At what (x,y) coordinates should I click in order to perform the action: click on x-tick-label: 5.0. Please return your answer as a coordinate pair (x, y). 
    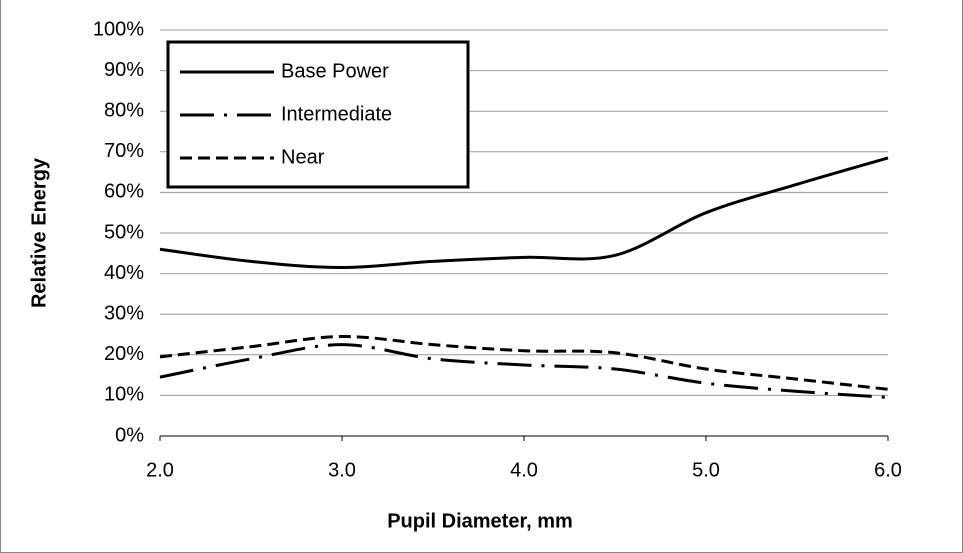
    Looking at the image, I should click on (706, 470).